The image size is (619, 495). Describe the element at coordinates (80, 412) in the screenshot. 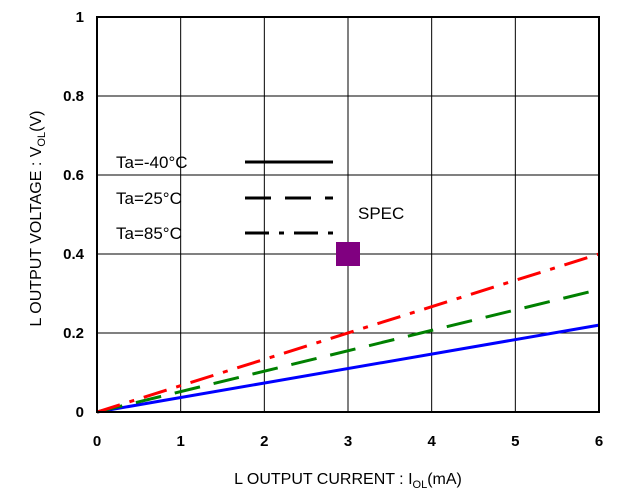

I see `y-tick-label: 0` at that location.